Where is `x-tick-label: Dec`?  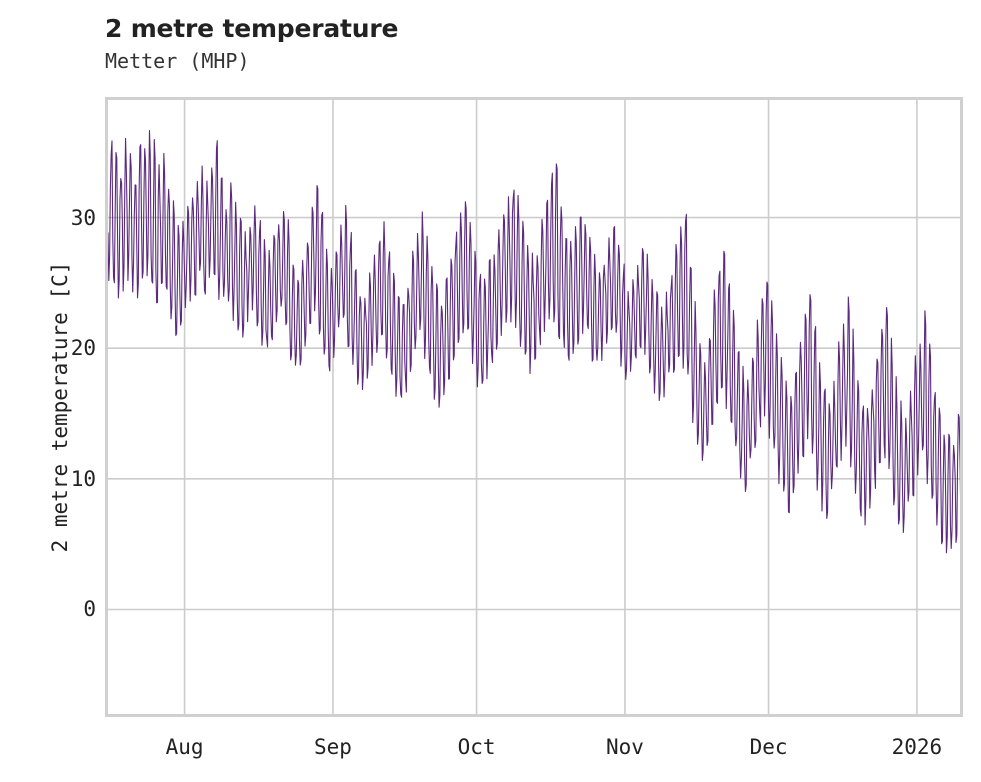
x-tick-label: Dec is located at coordinates (768, 747).